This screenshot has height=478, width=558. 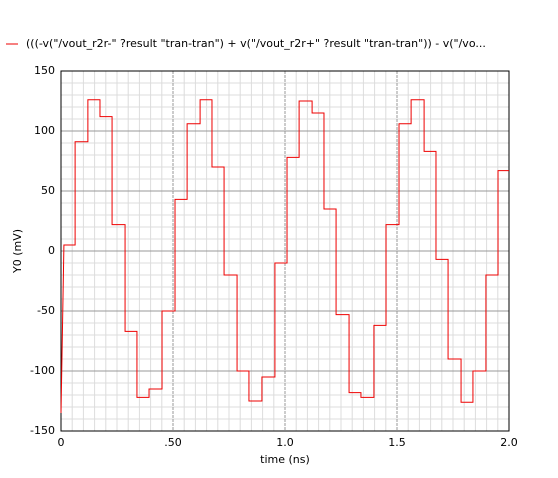 What do you see at coordinates (397, 442) in the screenshot?
I see `x-tick-label: 1.5` at bounding box center [397, 442].